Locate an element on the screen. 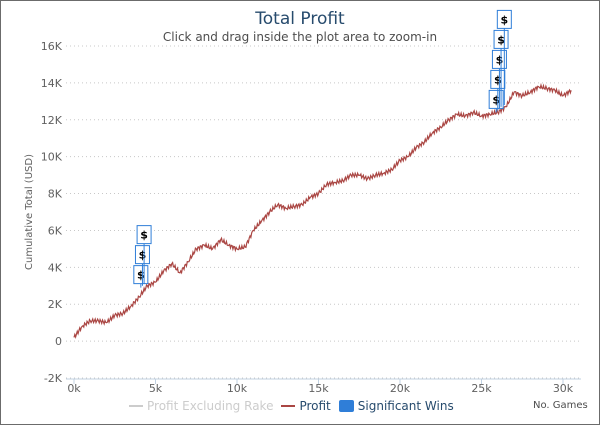 This screenshot has width=600, height=425. x-axis-label: No. Games is located at coordinates (560, 405).